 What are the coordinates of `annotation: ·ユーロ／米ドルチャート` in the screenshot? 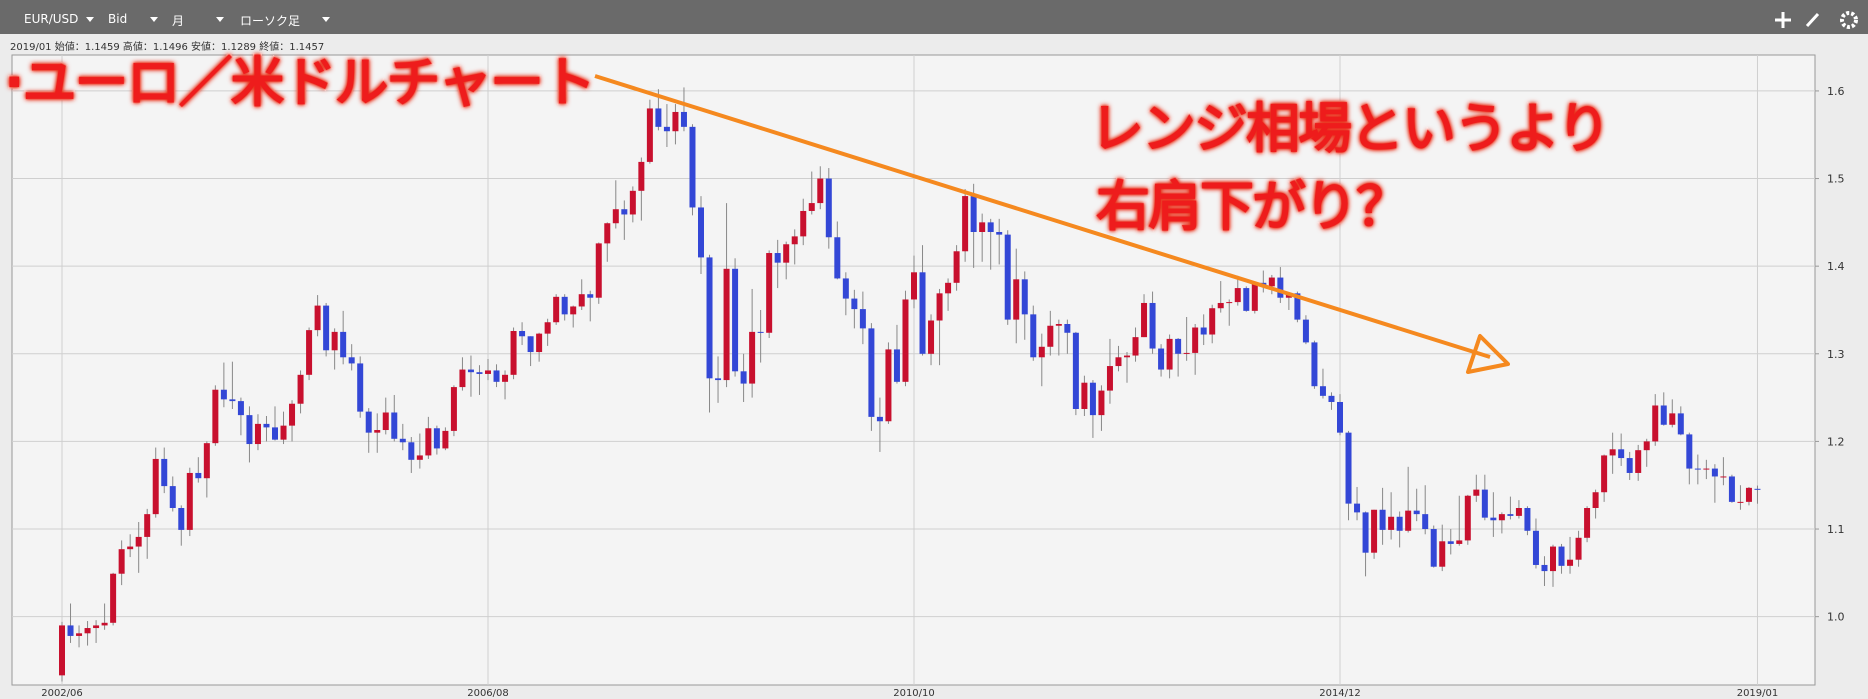 It's located at (300, 83).